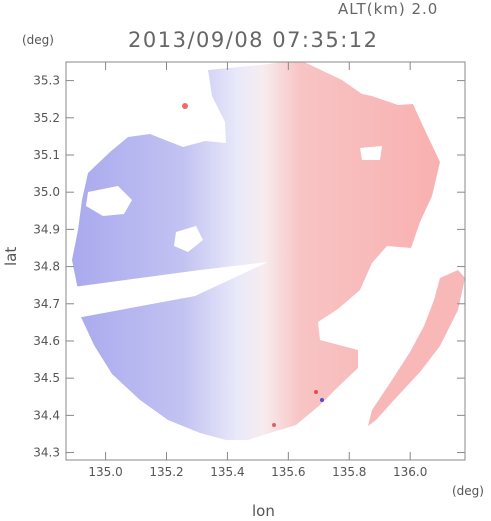  Describe the element at coordinates (46, 341) in the screenshot. I see `y-tick-label: 34.6` at that location.